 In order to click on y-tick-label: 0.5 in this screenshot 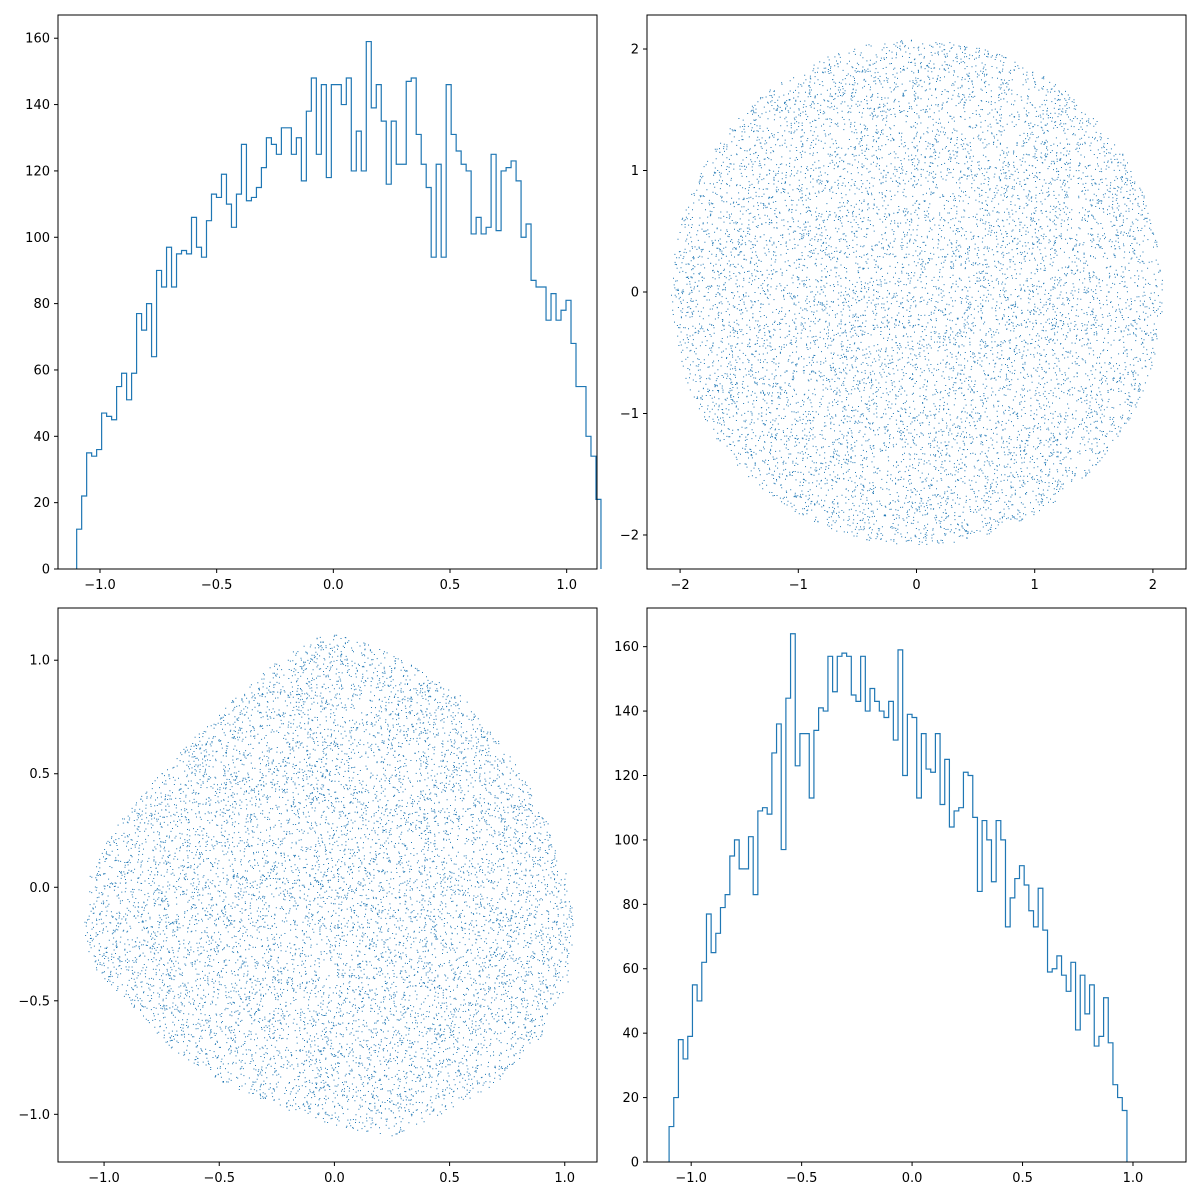, I will do `click(39, 774)`.